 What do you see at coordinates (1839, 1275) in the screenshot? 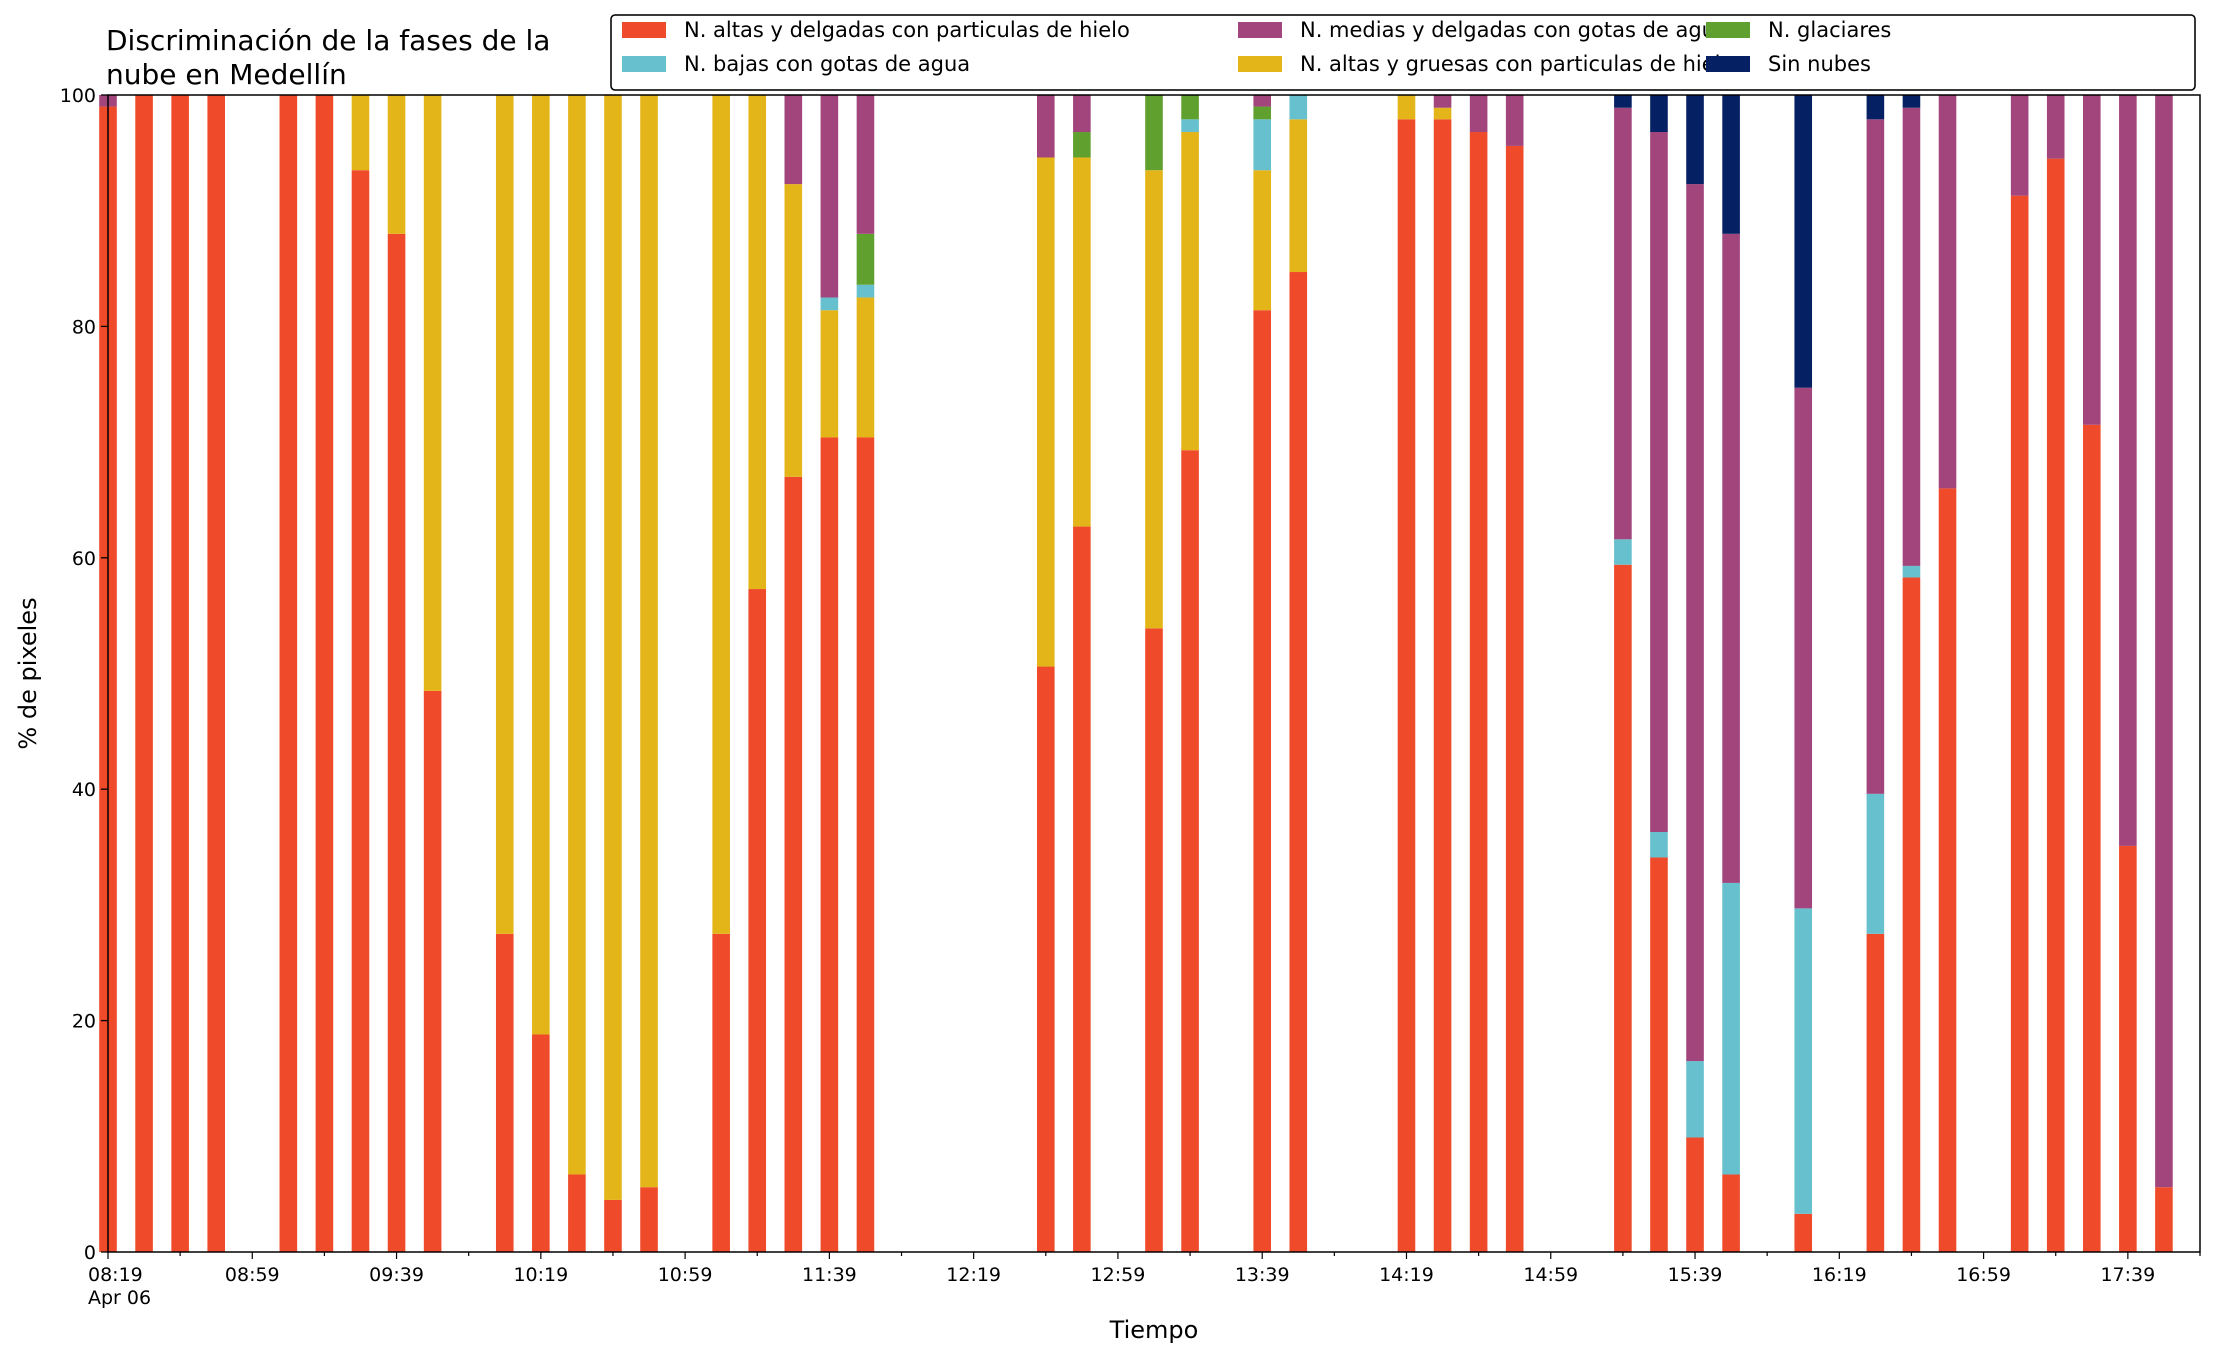
I see `x-tick-label: 16:19` at bounding box center [1839, 1275].